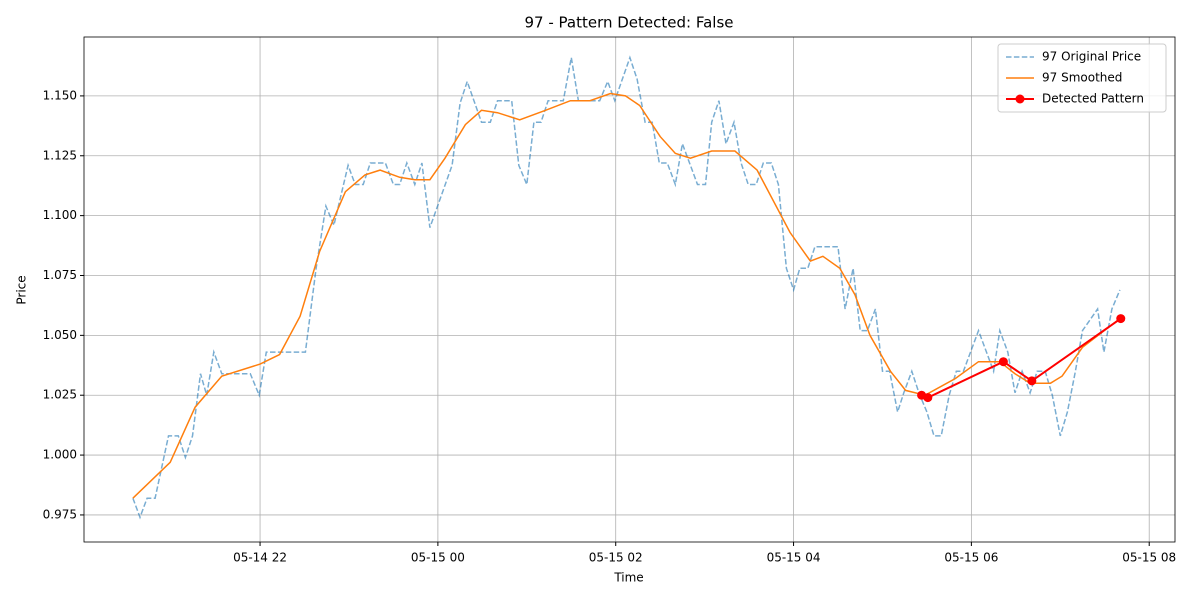 The width and height of the screenshot is (1200, 600). What do you see at coordinates (616, 558) in the screenshot?
I see `x-tick-label: 05-15 02` at bounding box center [616, 558].